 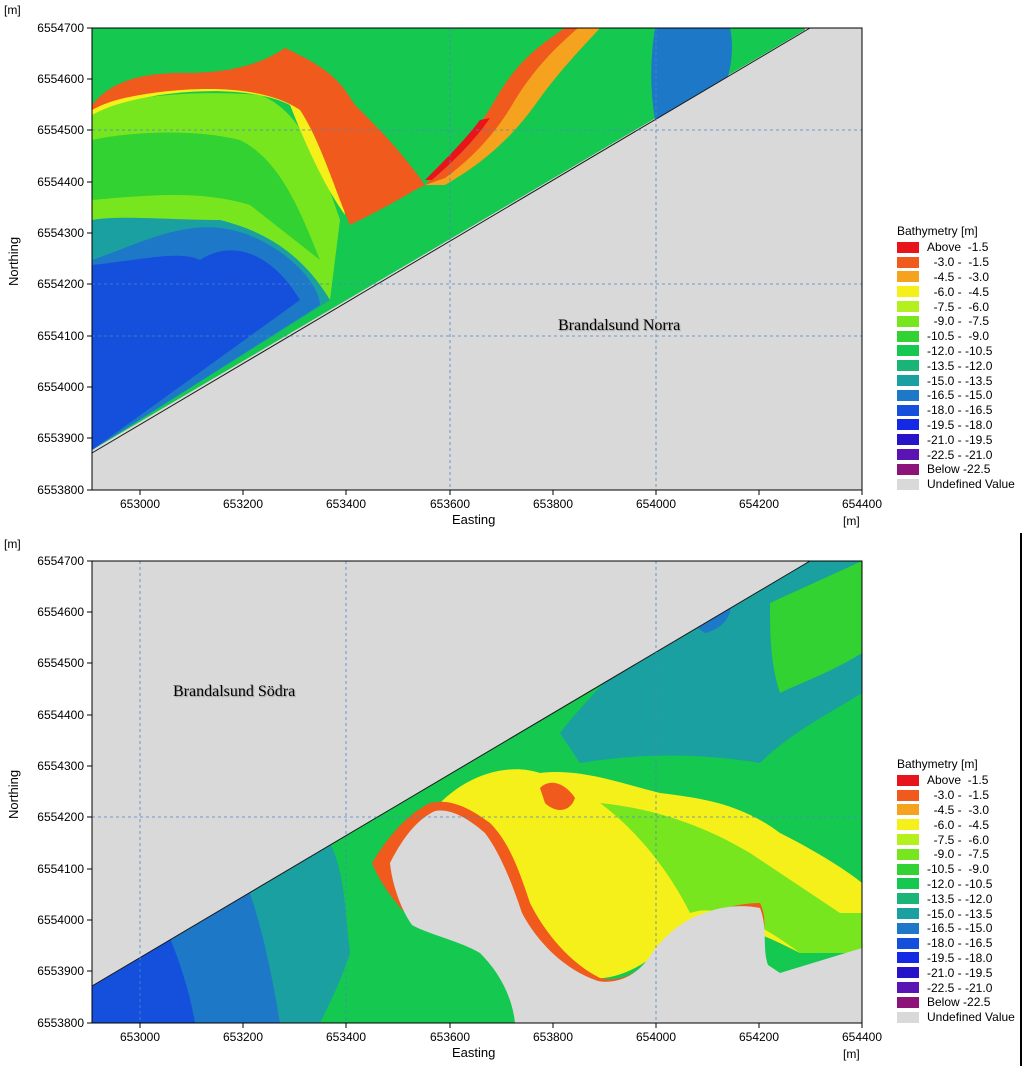 What do you see at coordinates (958, 336) in the screenshot?
I see `legend-label: -10.5 - -9.0` at bounding box center [958, 336].